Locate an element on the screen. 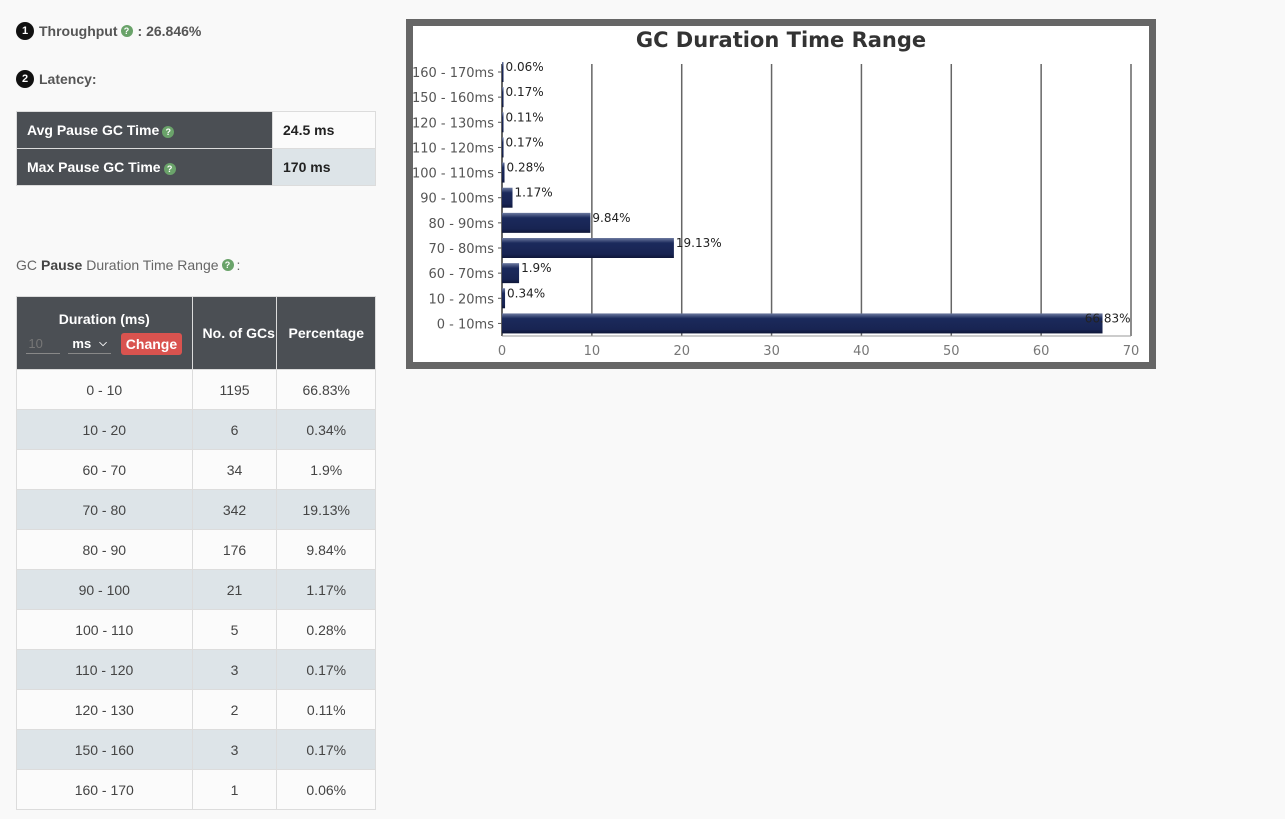  data-label: 0.28% is located at coordinates (526, 168).